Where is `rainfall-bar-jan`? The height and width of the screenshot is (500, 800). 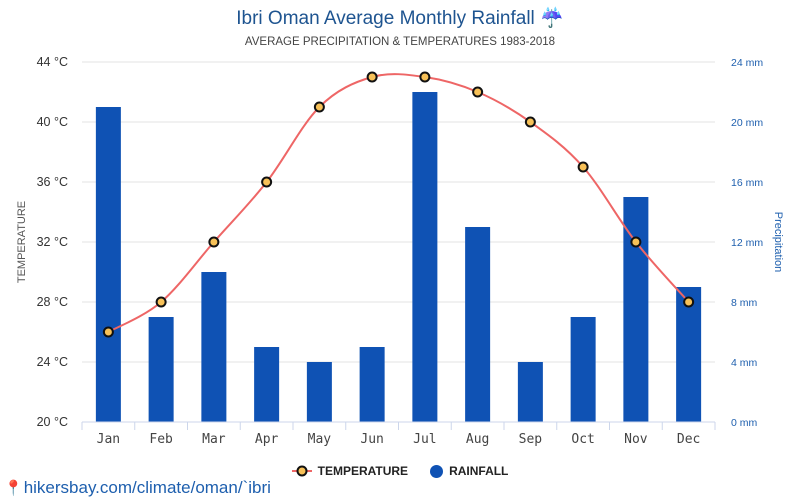
rainfall-bar-jan is located at coordinates (108, 264).